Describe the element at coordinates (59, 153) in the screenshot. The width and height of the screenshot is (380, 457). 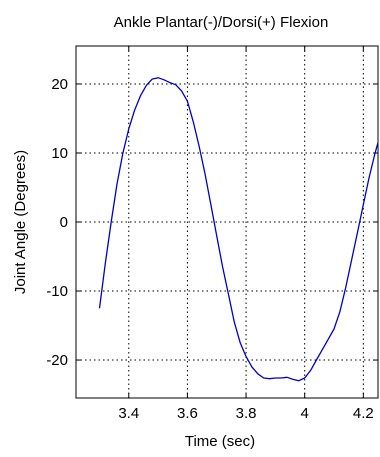
I see `y-tick-label: 10` at that location.